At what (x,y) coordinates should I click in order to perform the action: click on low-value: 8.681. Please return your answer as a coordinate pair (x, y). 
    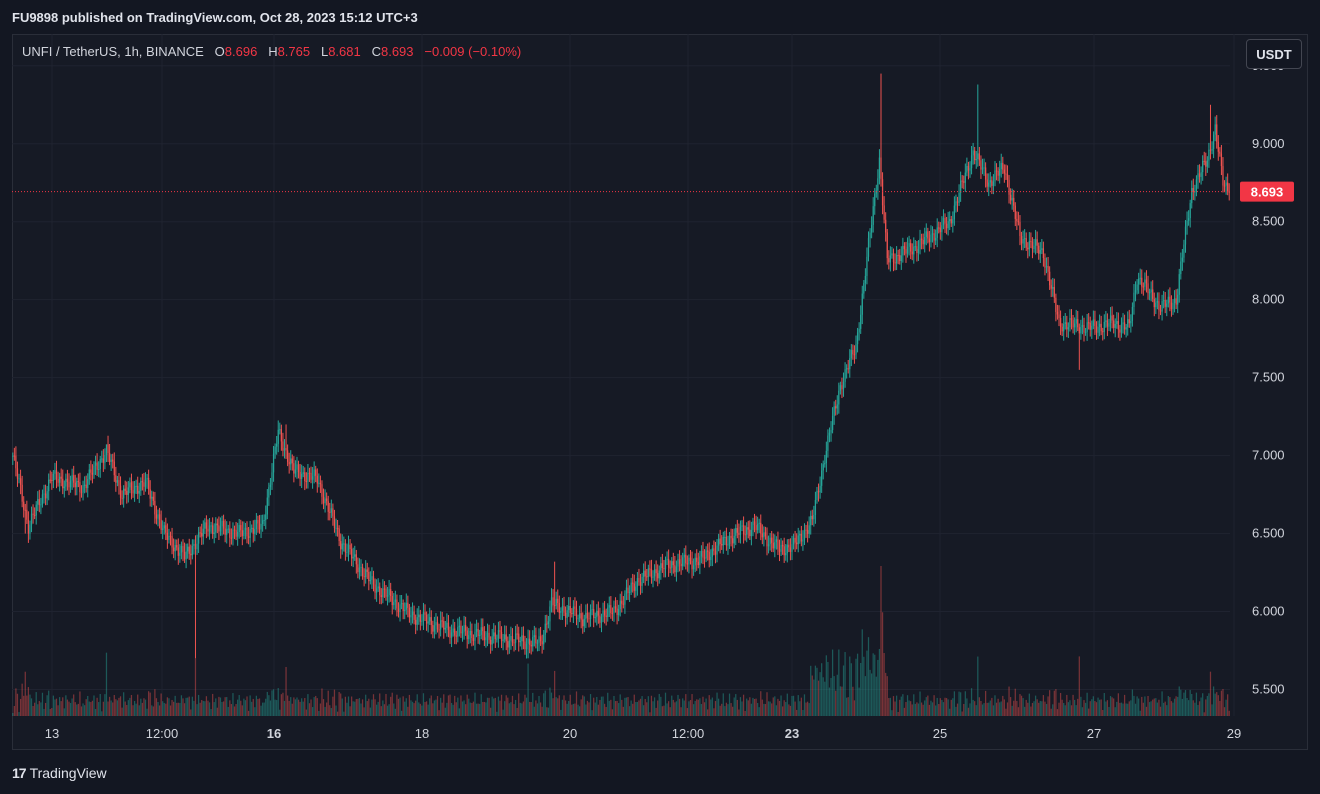
    Looking at the image, I should click on (344, 51).